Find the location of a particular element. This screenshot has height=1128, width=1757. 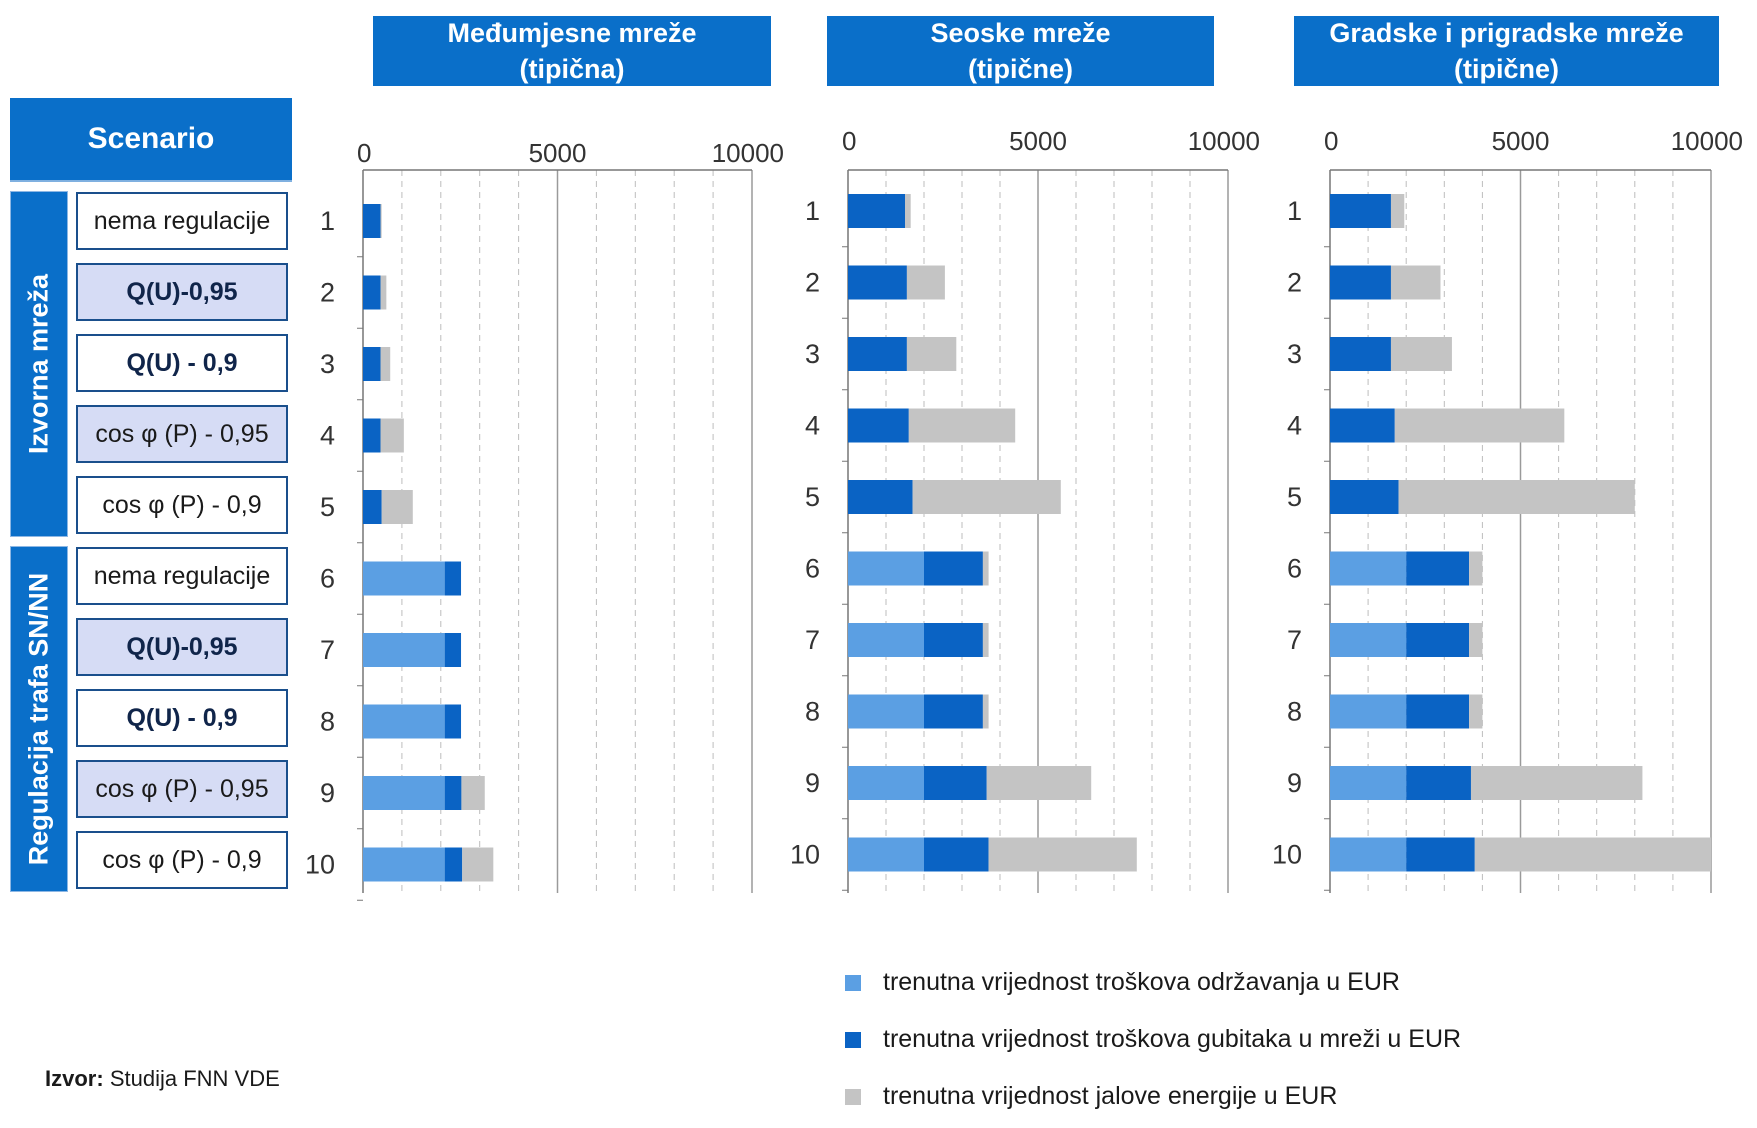

scenario-row-1: nema regulacije is located at coordinates (182, 221).